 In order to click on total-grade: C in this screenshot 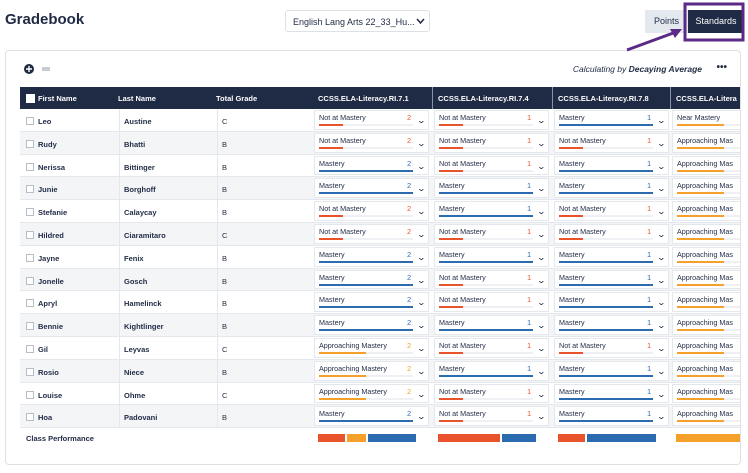, I will do `click(225, 395)`.